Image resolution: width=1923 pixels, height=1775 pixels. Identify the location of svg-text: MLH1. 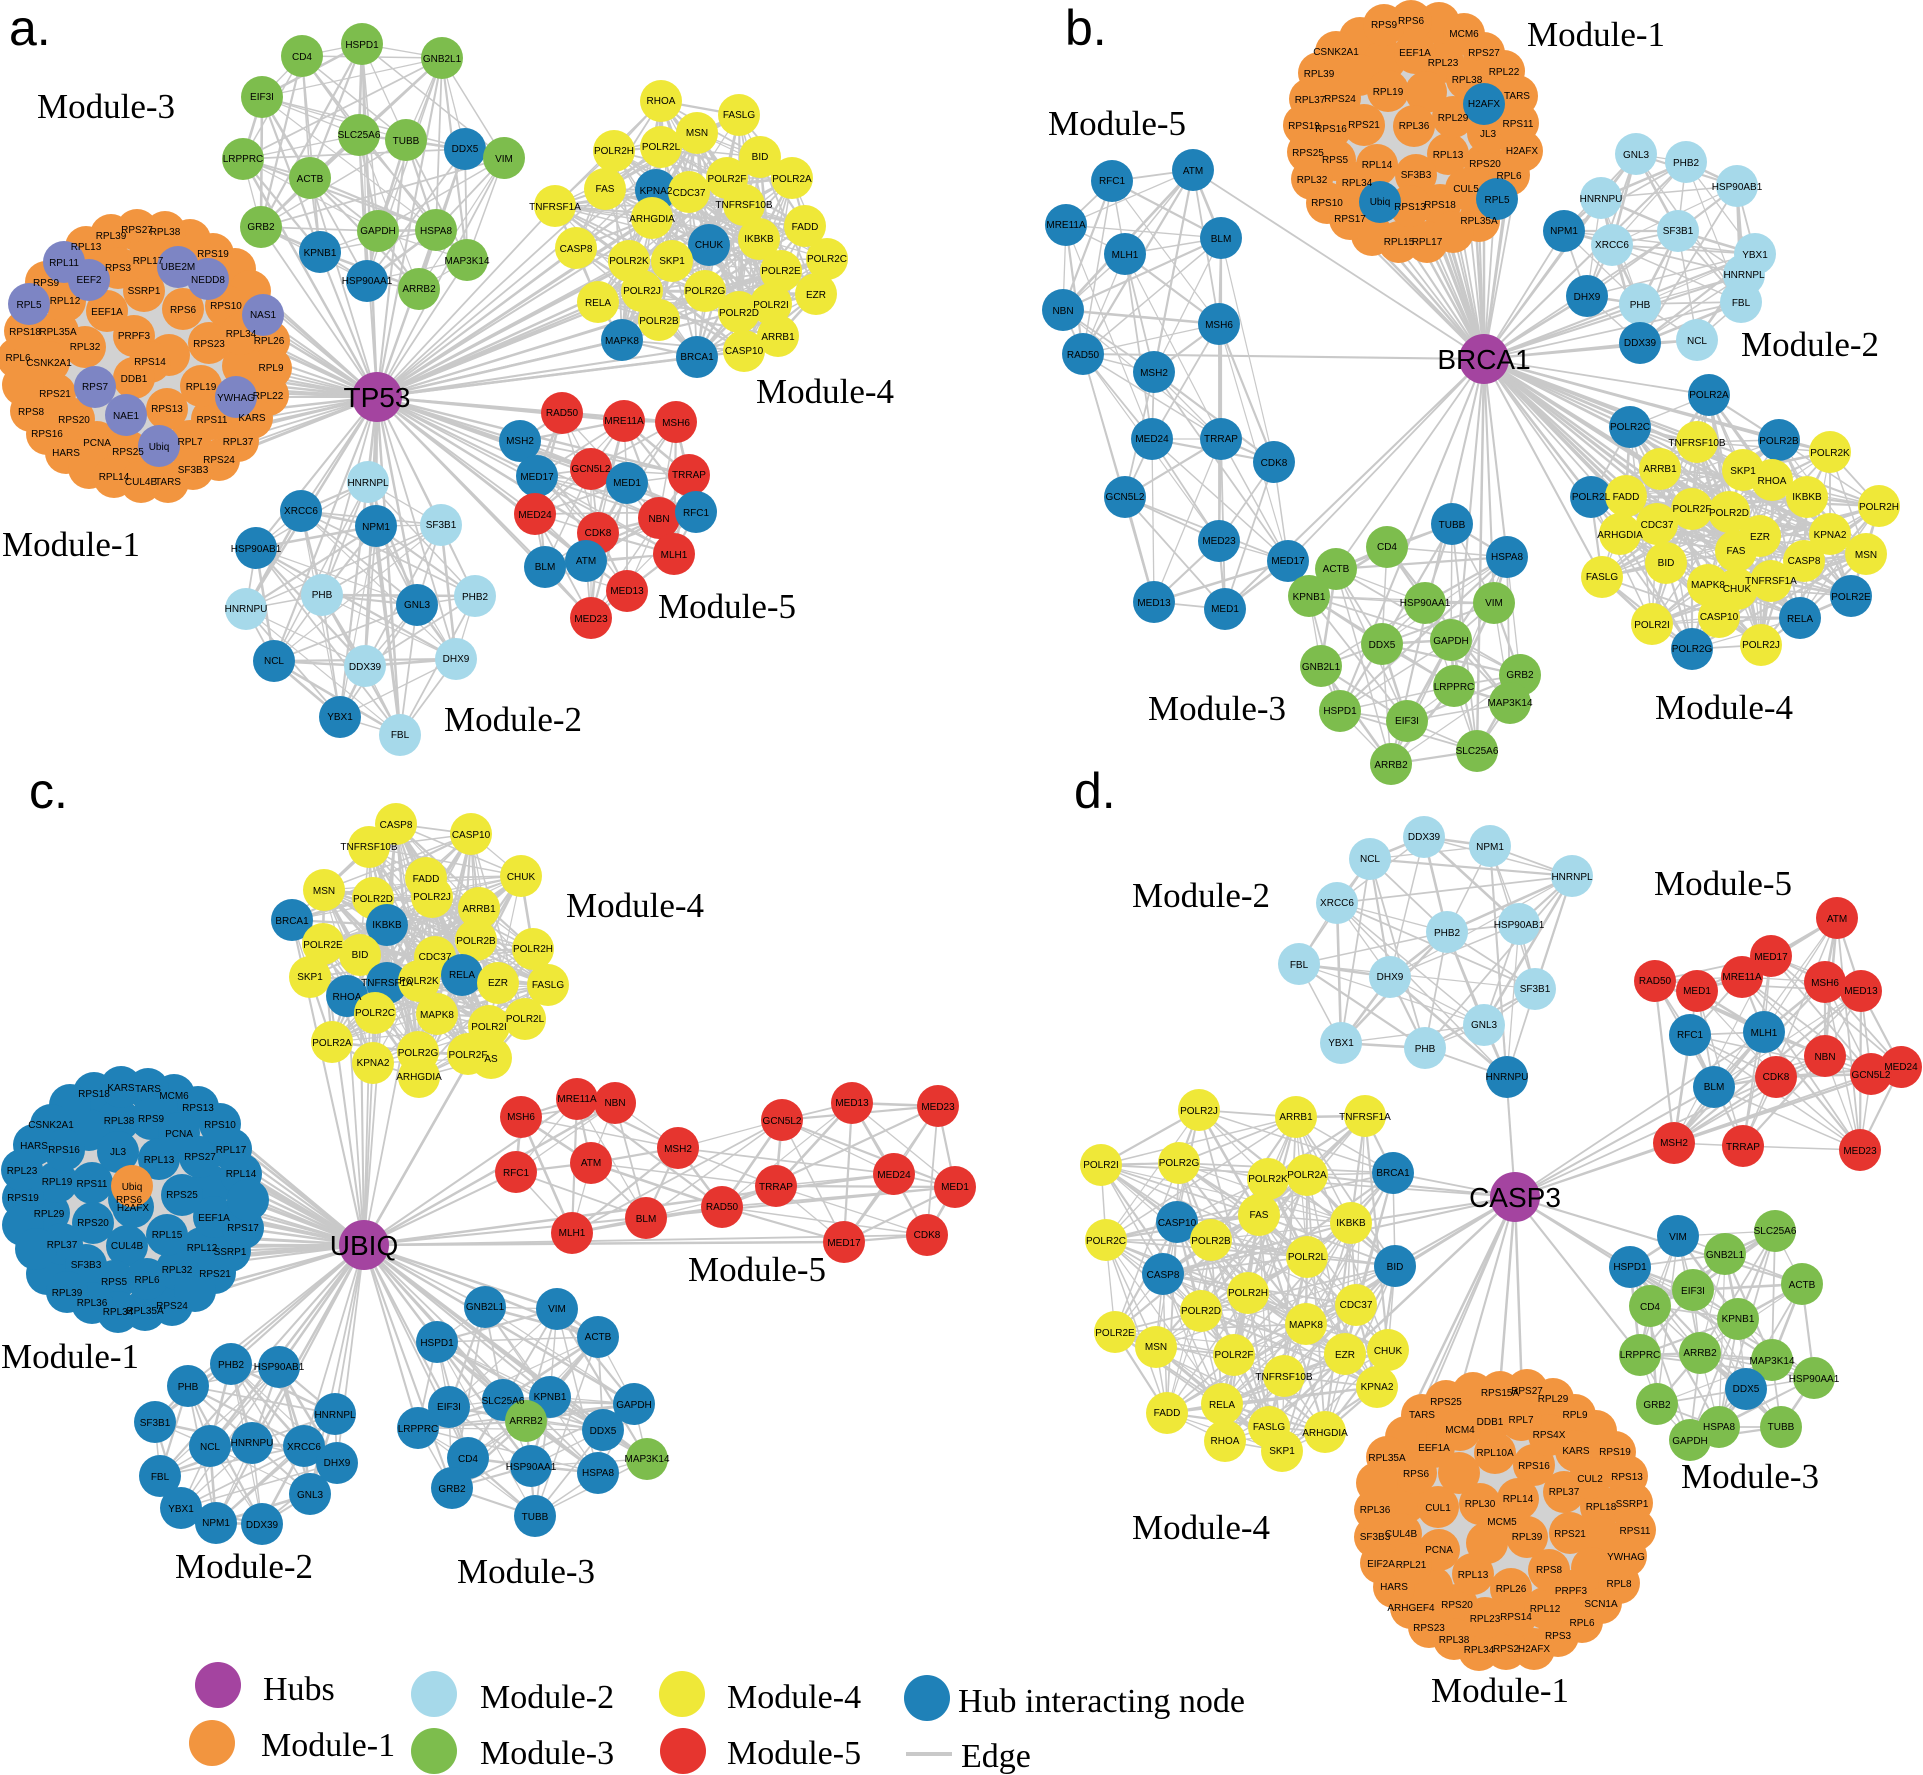
(572, 1233).